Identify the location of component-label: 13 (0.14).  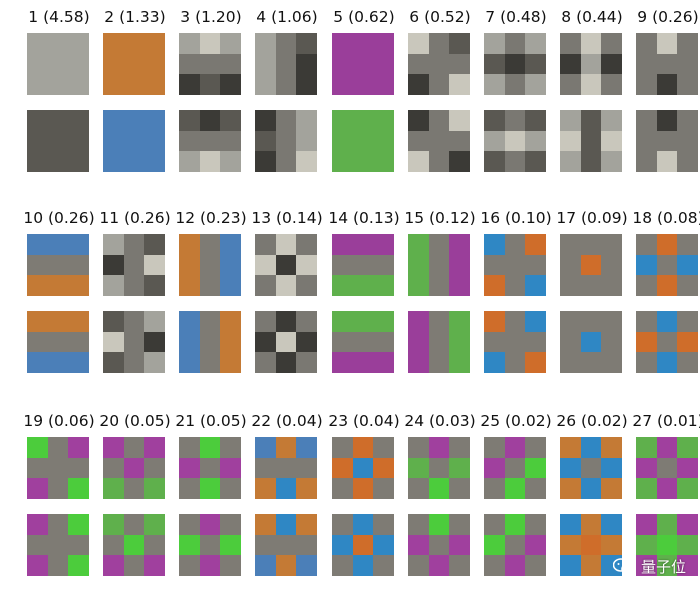
(287, 218).